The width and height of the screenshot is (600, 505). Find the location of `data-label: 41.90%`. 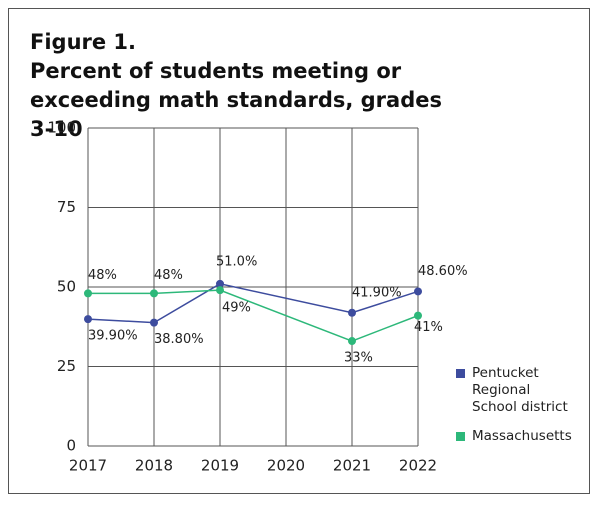

data-label: 41.90% is located at coordinates (377, 292).